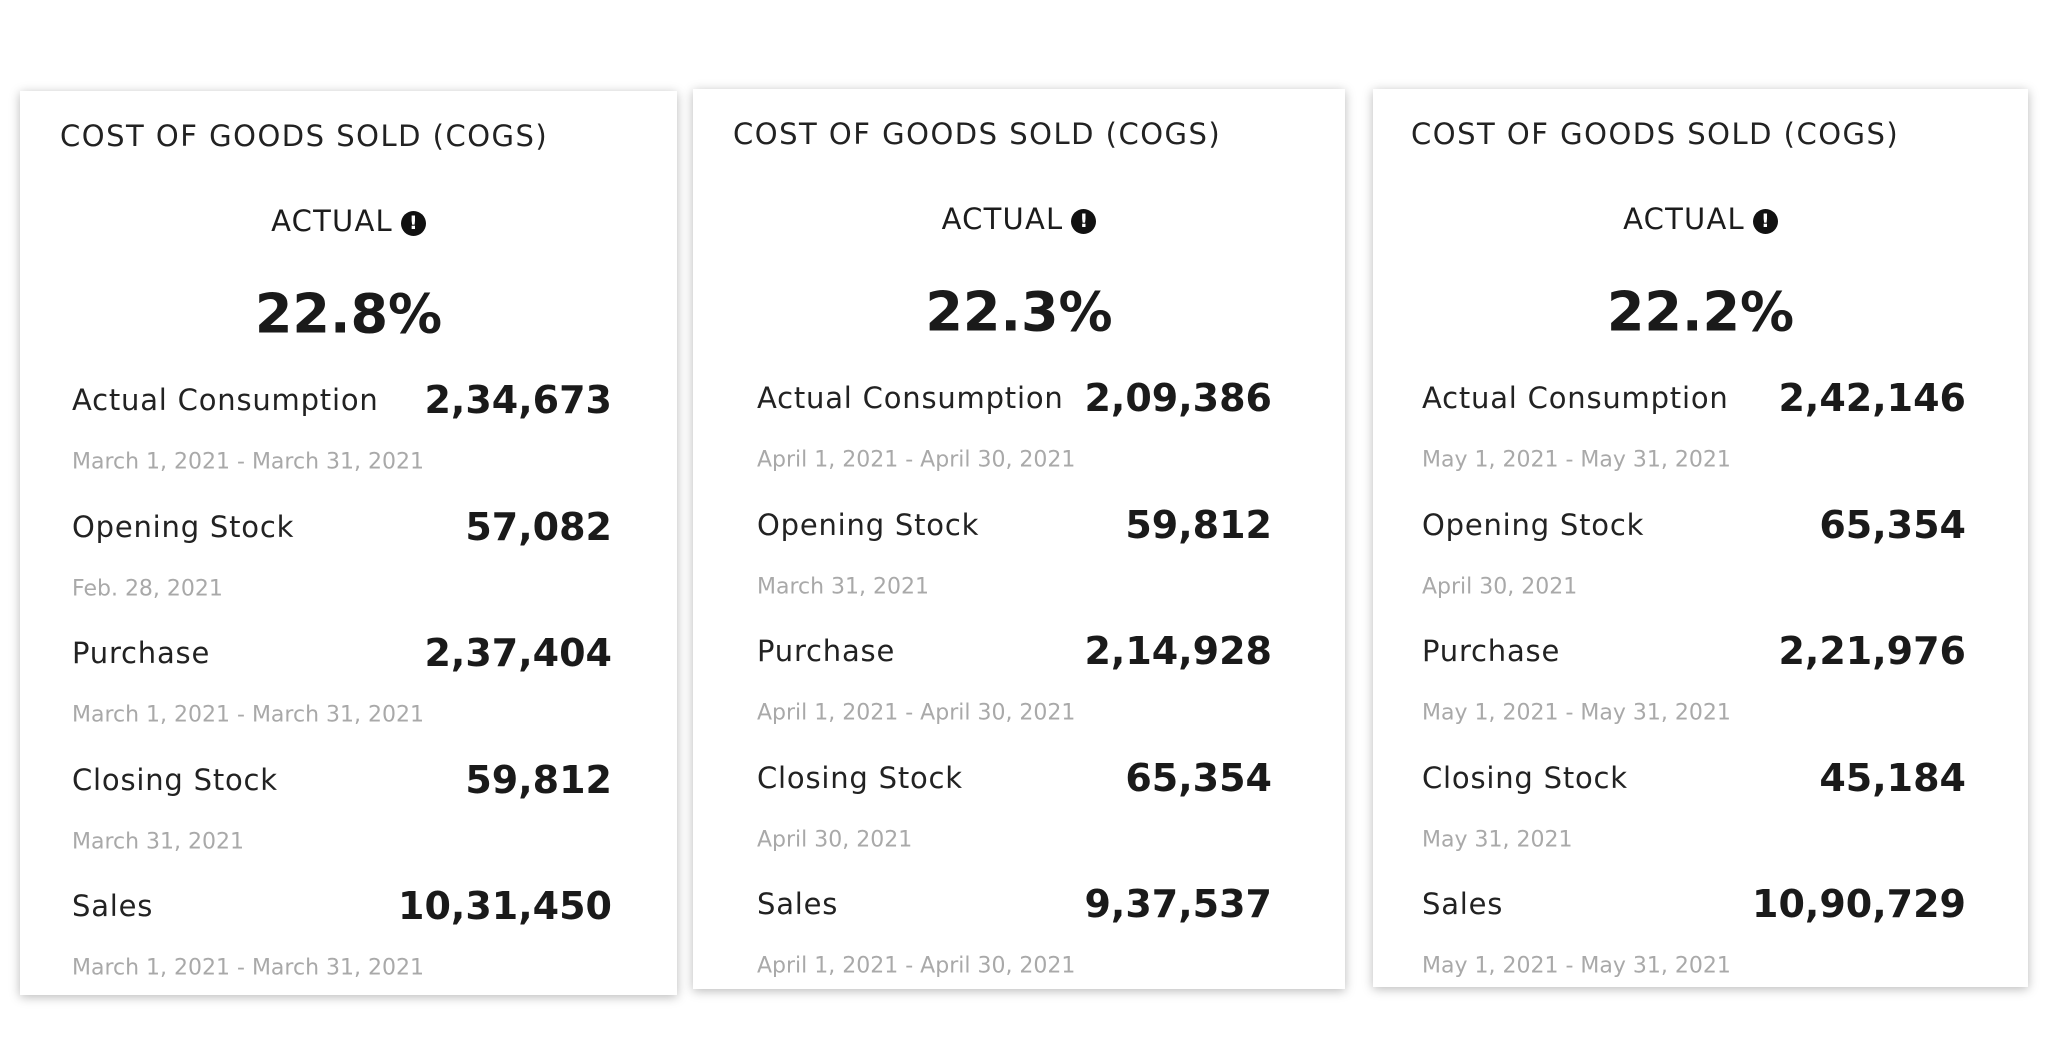 This screenshot has width=2048, height=1062. I want to click on actual-consumption-date: April 1, 2021 - April 30, 2021, so click(916, 460).